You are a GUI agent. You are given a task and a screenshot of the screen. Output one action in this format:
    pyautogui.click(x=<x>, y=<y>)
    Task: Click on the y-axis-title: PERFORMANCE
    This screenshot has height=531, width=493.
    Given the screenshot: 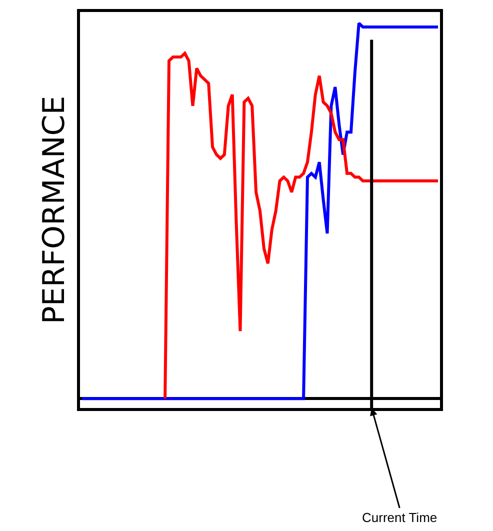 What is the action you would take?
    pyautogui.click(x=54, y=210)
    